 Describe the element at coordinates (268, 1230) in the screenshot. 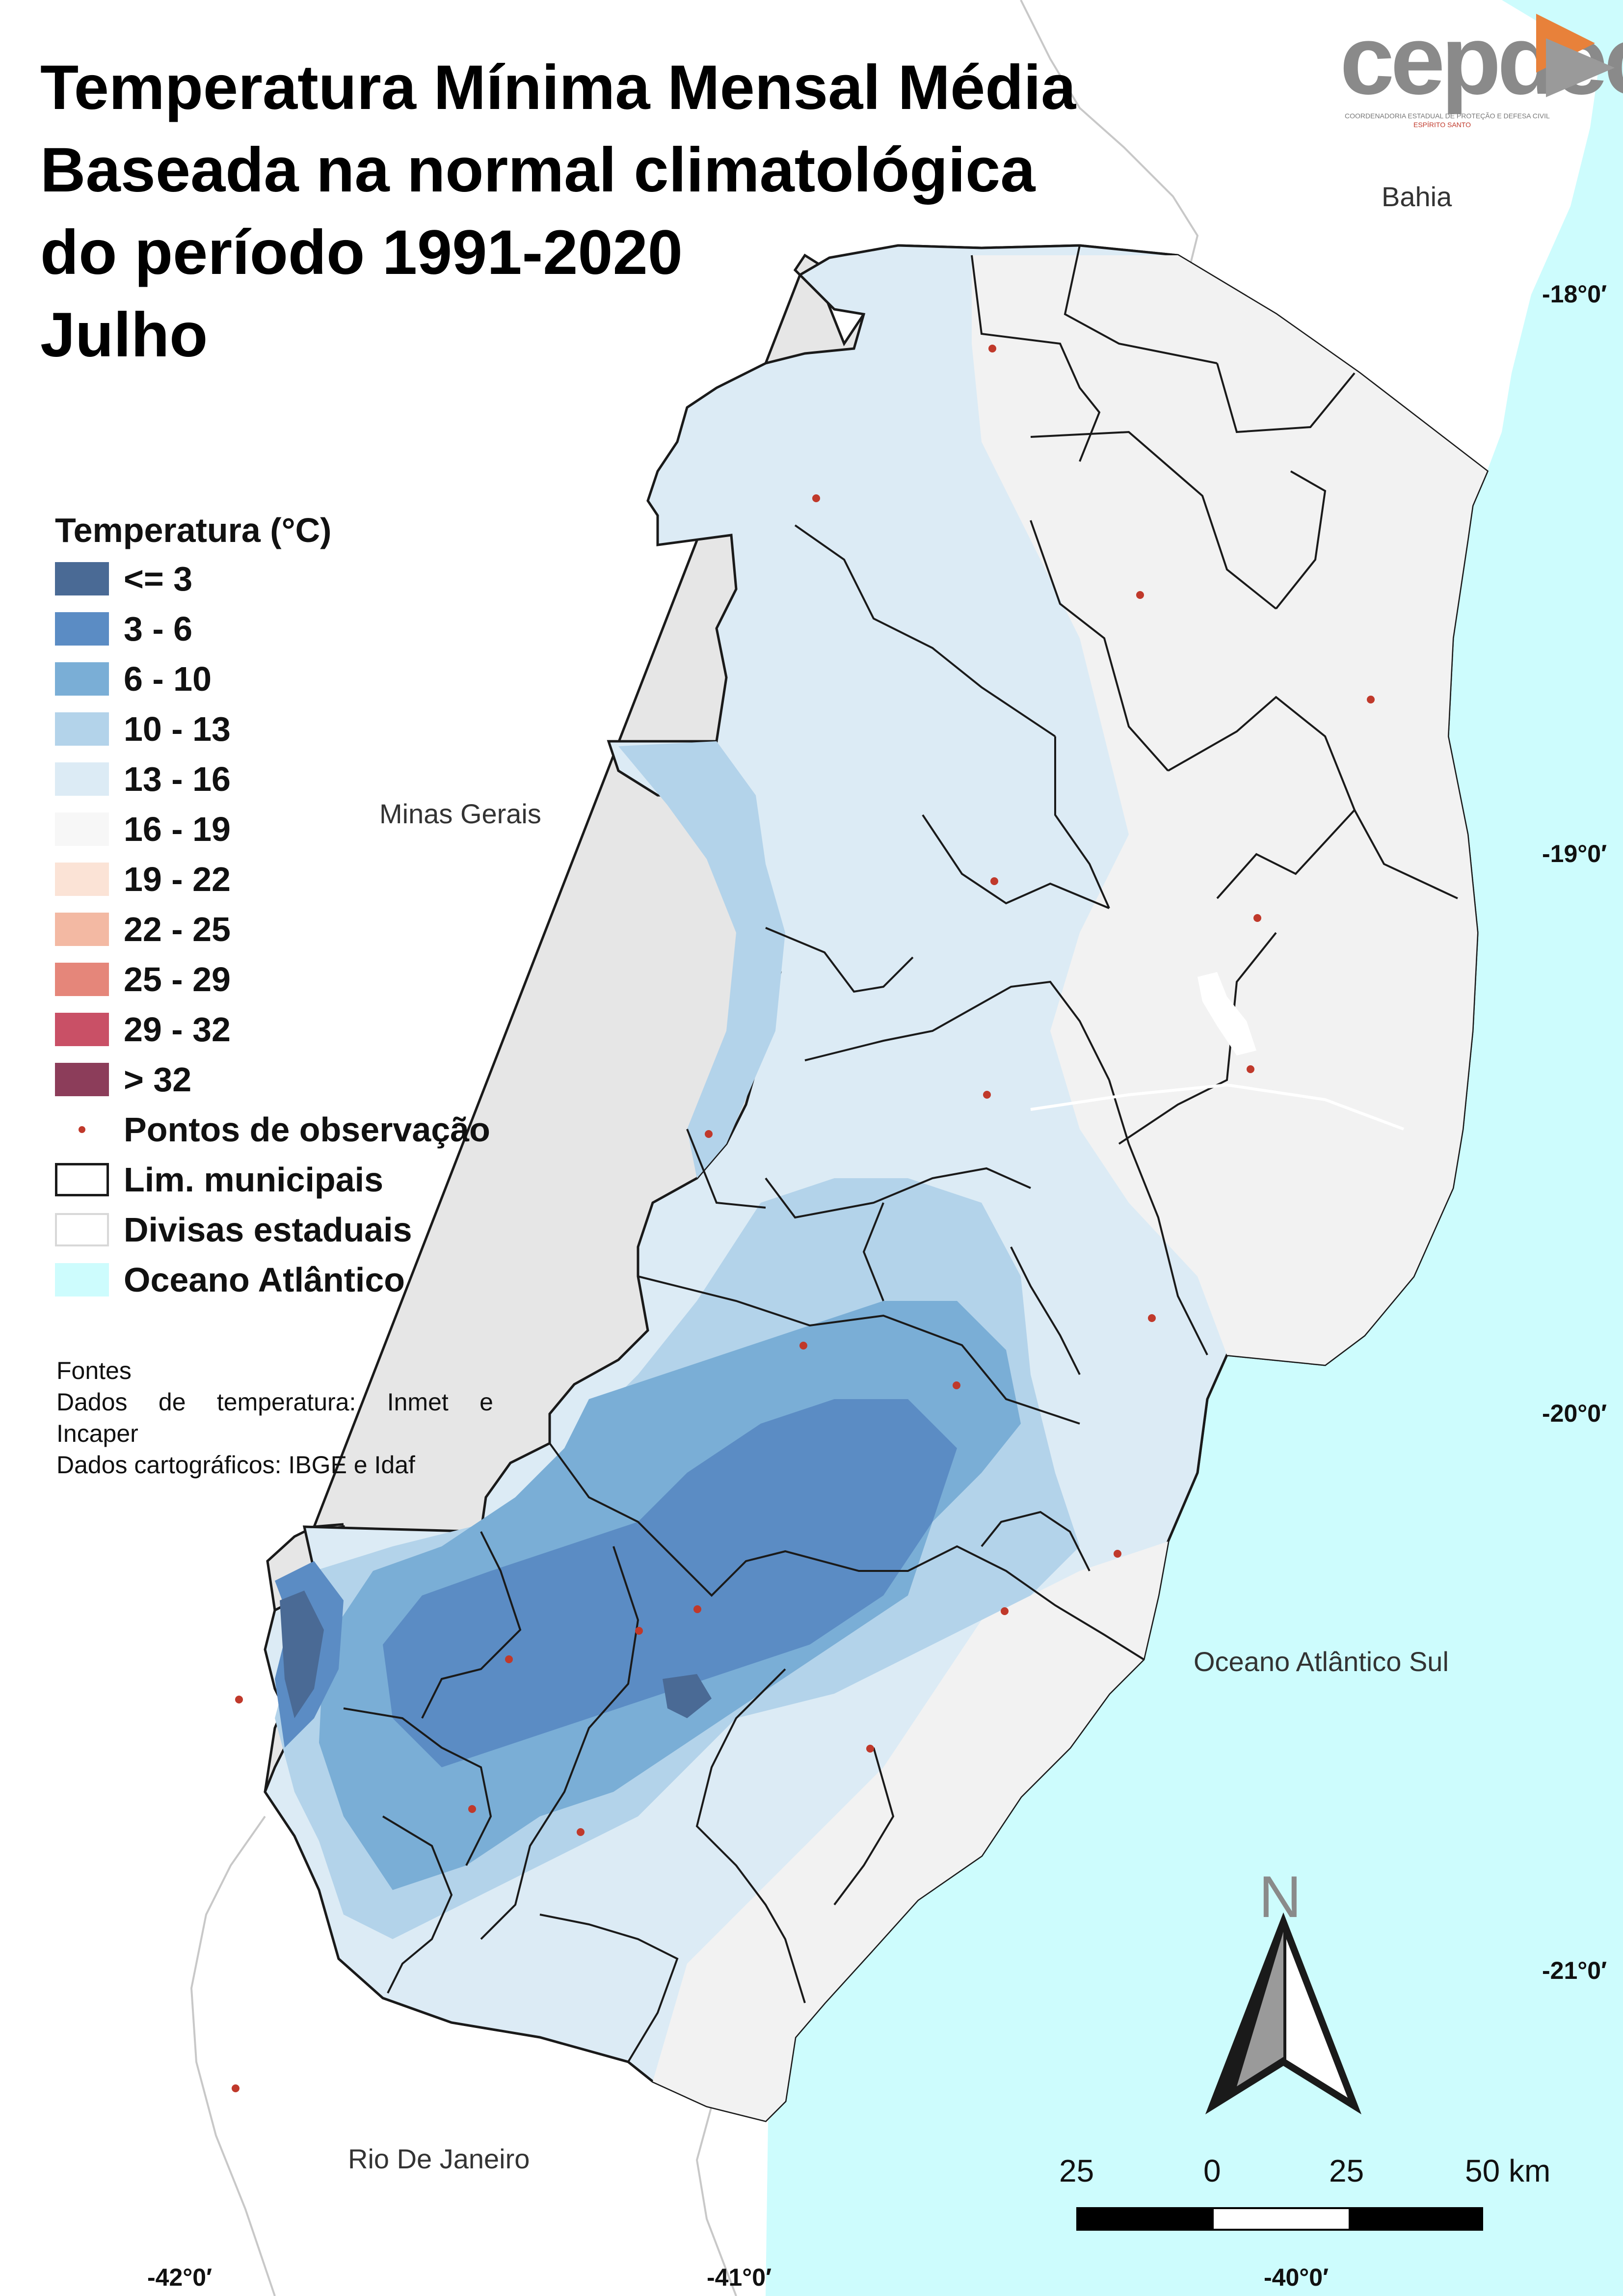

I see `legend-label-state: Divisas estaduais` at that location.